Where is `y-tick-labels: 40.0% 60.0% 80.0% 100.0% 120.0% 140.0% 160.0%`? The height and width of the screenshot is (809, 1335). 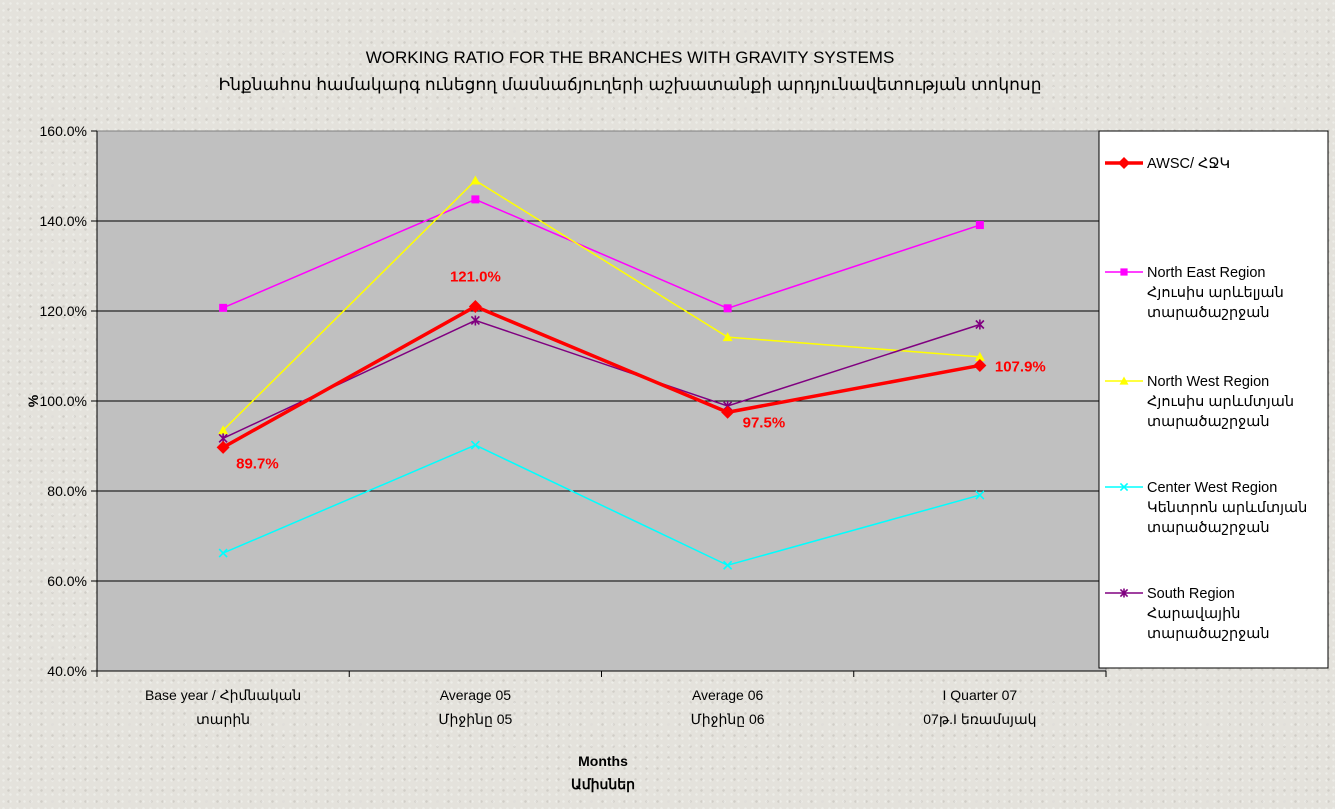
y-tick-labels: 40.0% 60.0% 80.0% 100.0% 120.0% 140.0% 160.0% is located at coordinates (63, 401).